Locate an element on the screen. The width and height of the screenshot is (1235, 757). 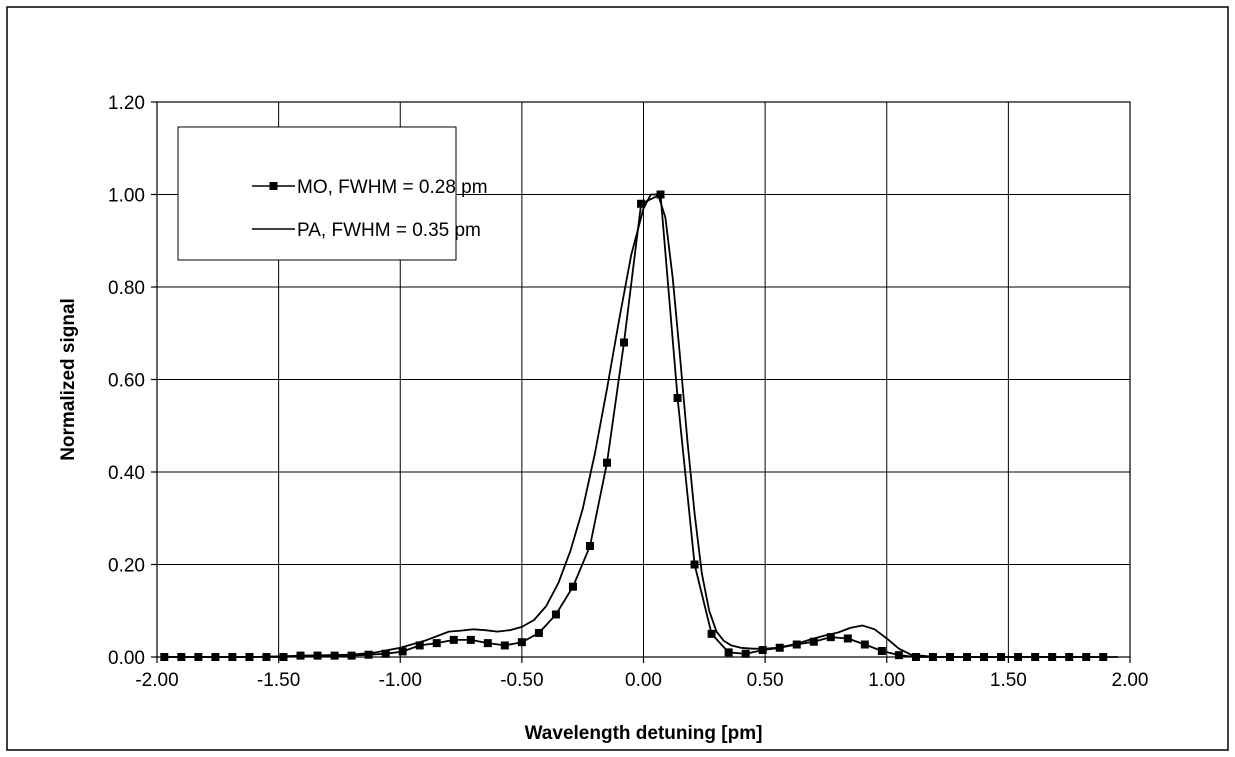
legend-box is located at coordinates (317, 193).